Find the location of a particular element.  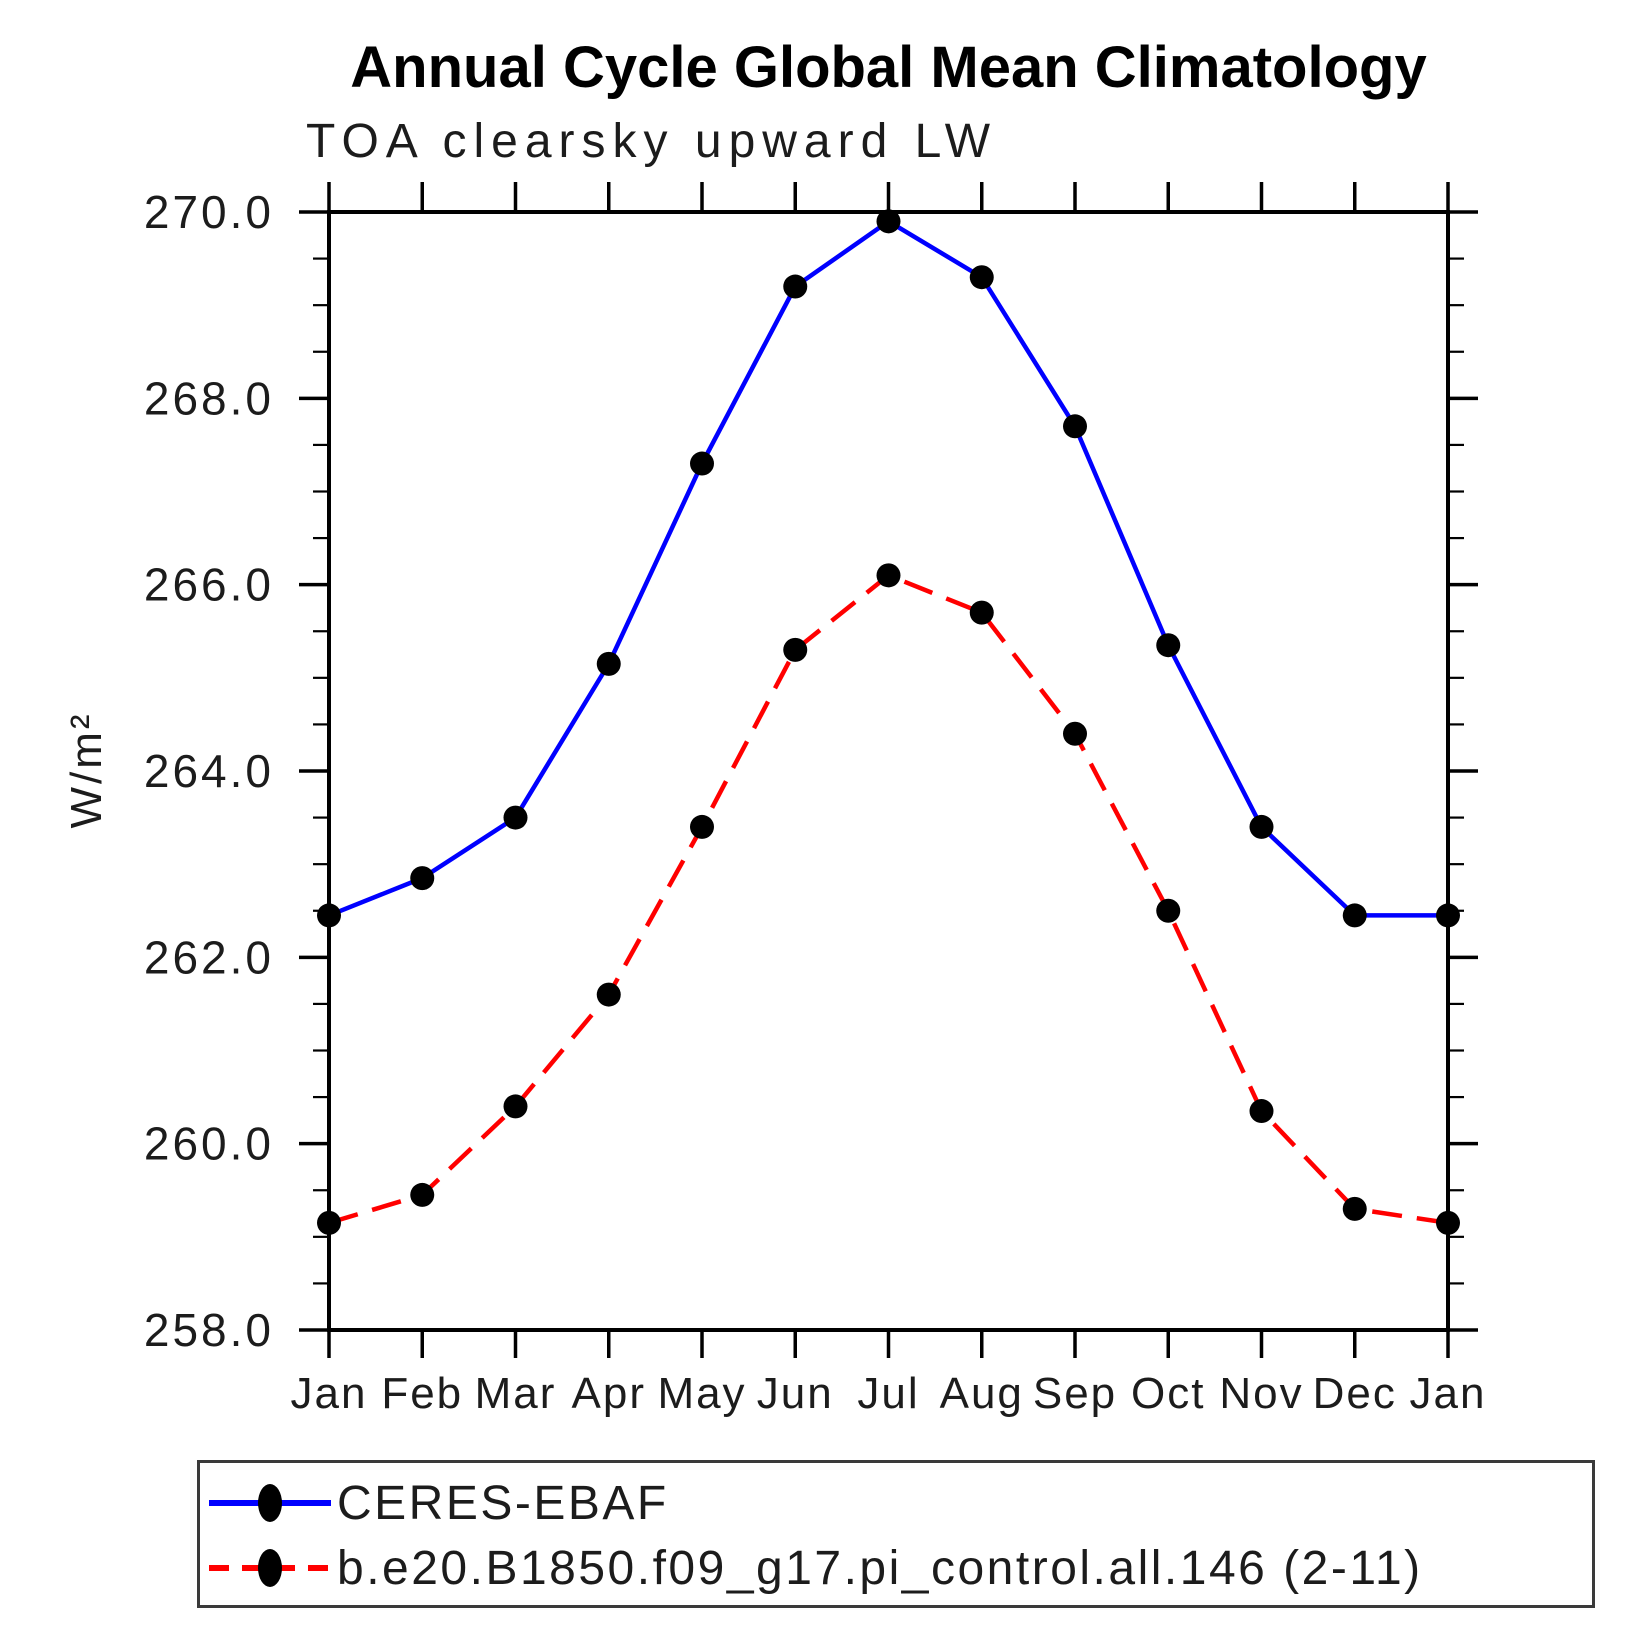

x-tick-label: Mar is located at coordinates (516, 1393).